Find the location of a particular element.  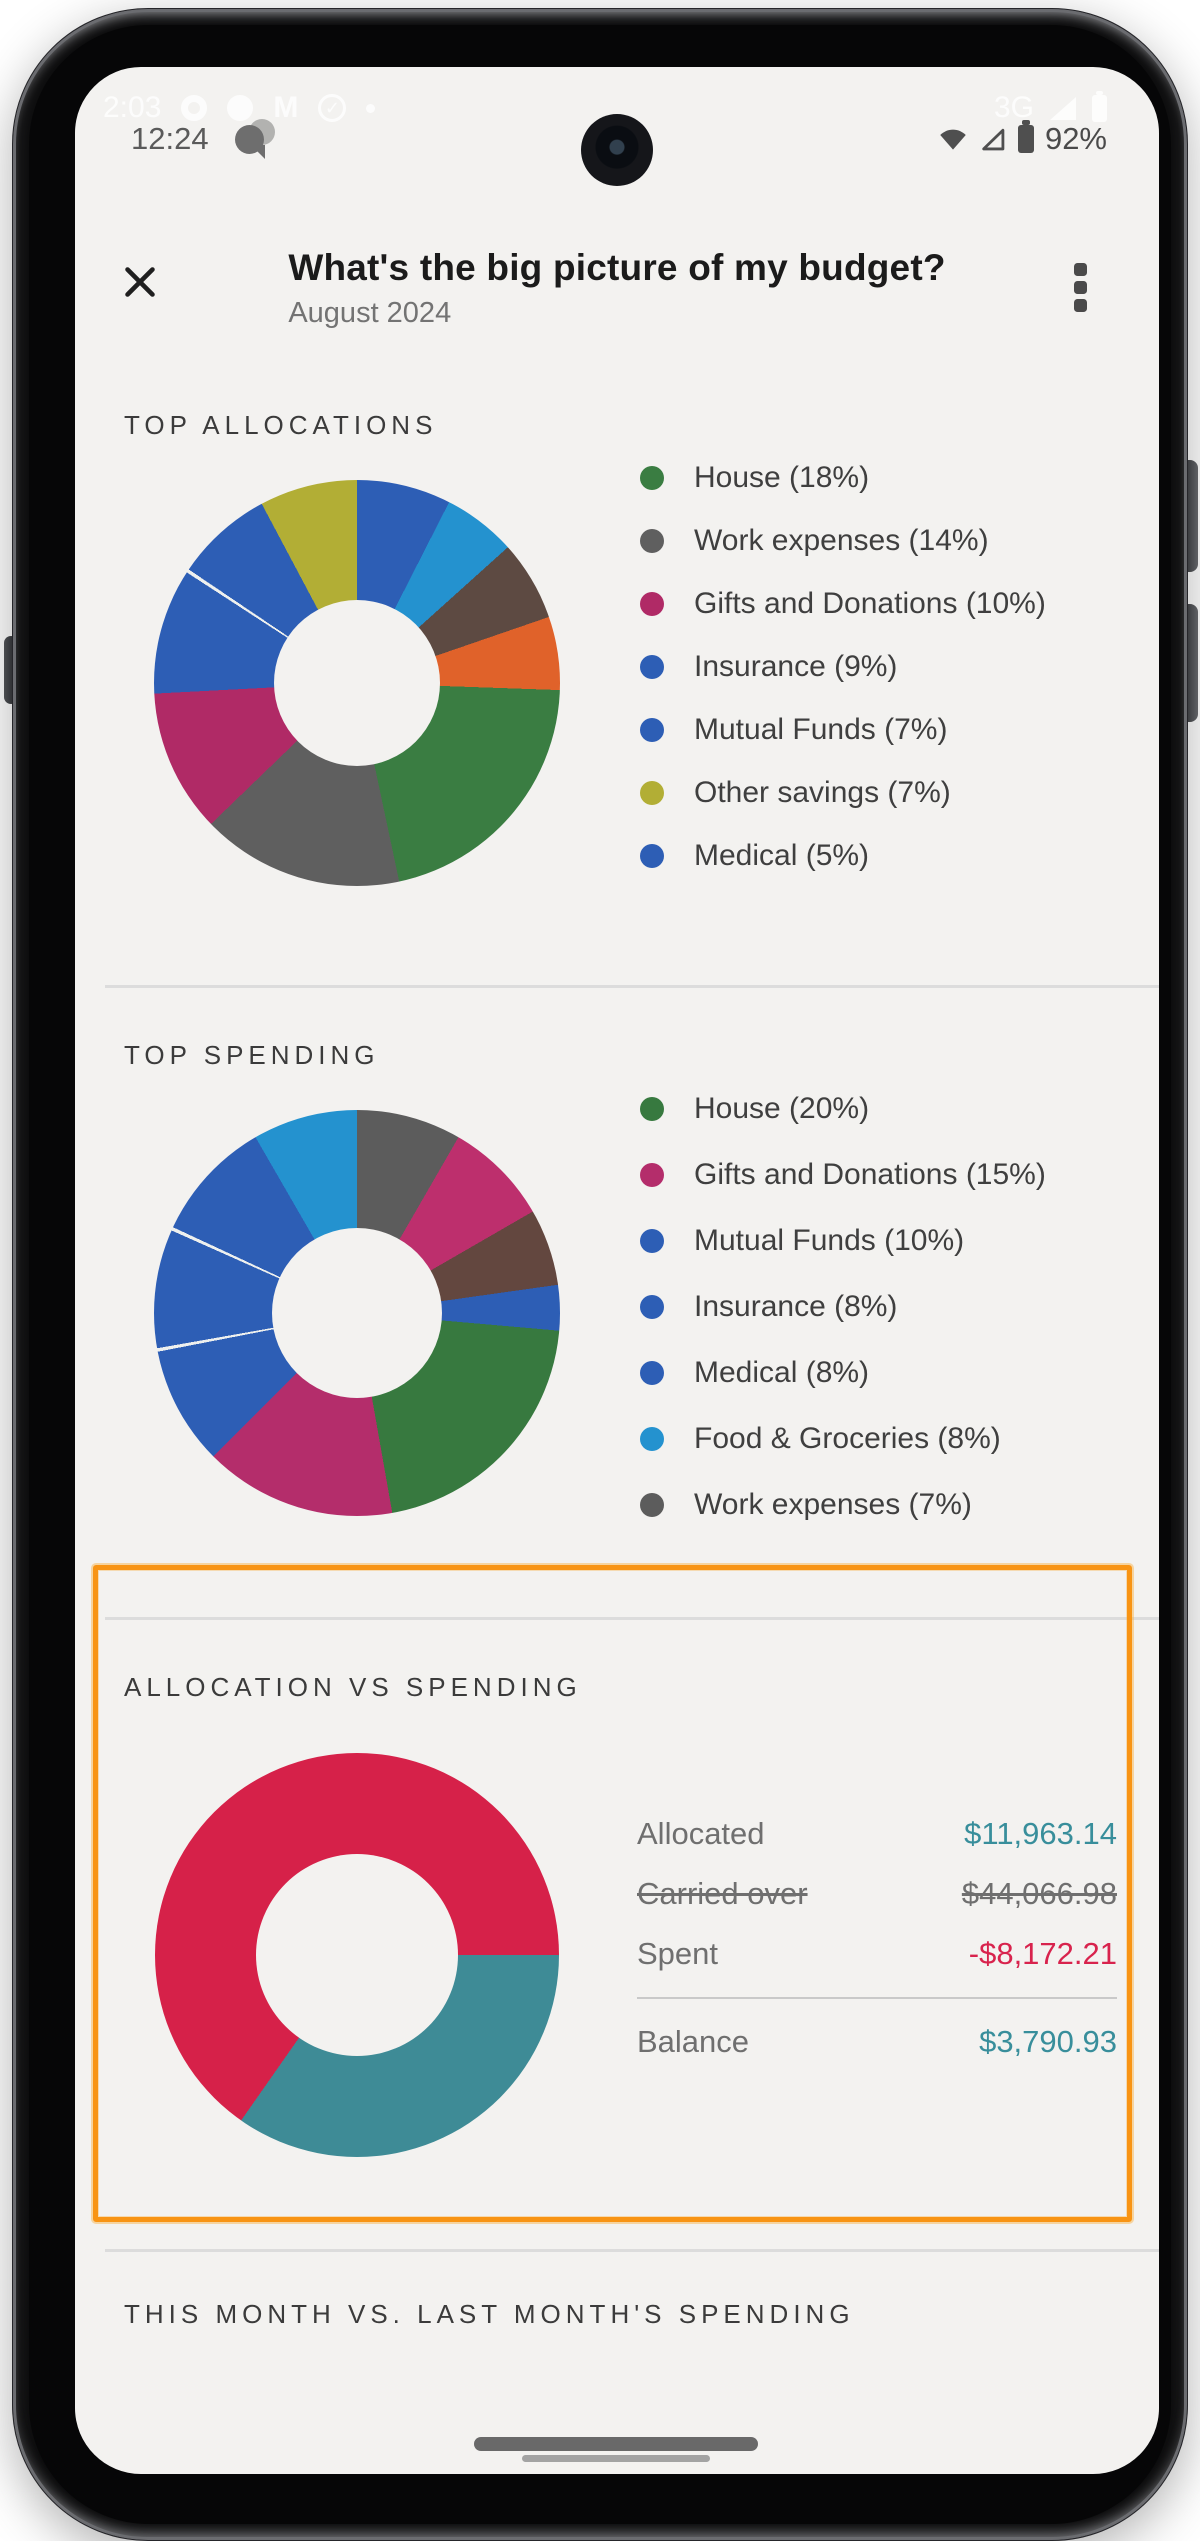

row-value: $3,790.93 is located at coordinates (1048, 2041).